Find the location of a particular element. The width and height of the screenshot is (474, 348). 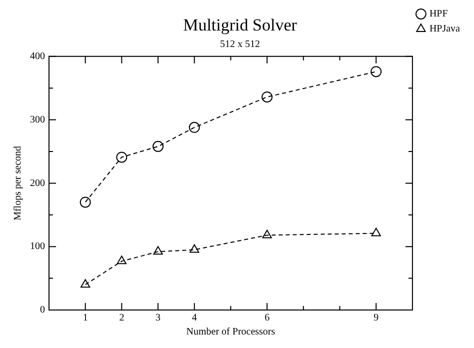

x-axis-title: Number of Processors is located at coordinates (231, 332).